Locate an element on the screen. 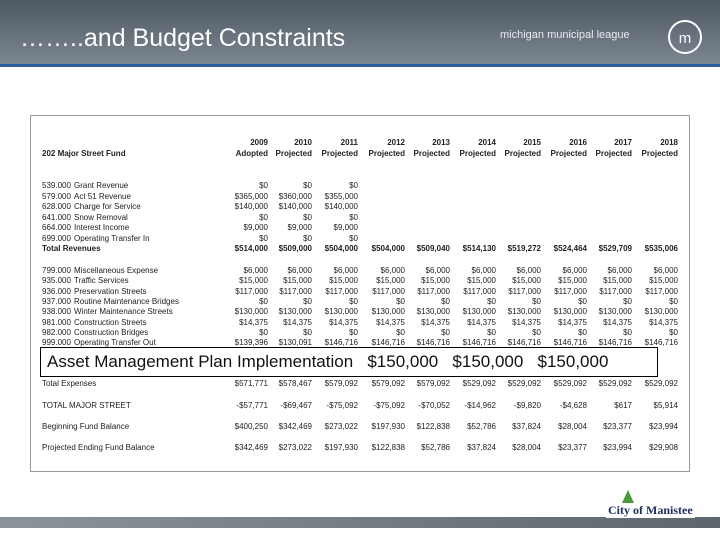  amount: $519,272 is located at coordinates (524, 248).